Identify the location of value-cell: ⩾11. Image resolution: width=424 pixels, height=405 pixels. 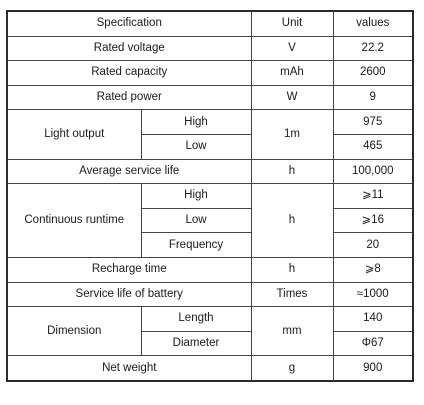
(373, 196).